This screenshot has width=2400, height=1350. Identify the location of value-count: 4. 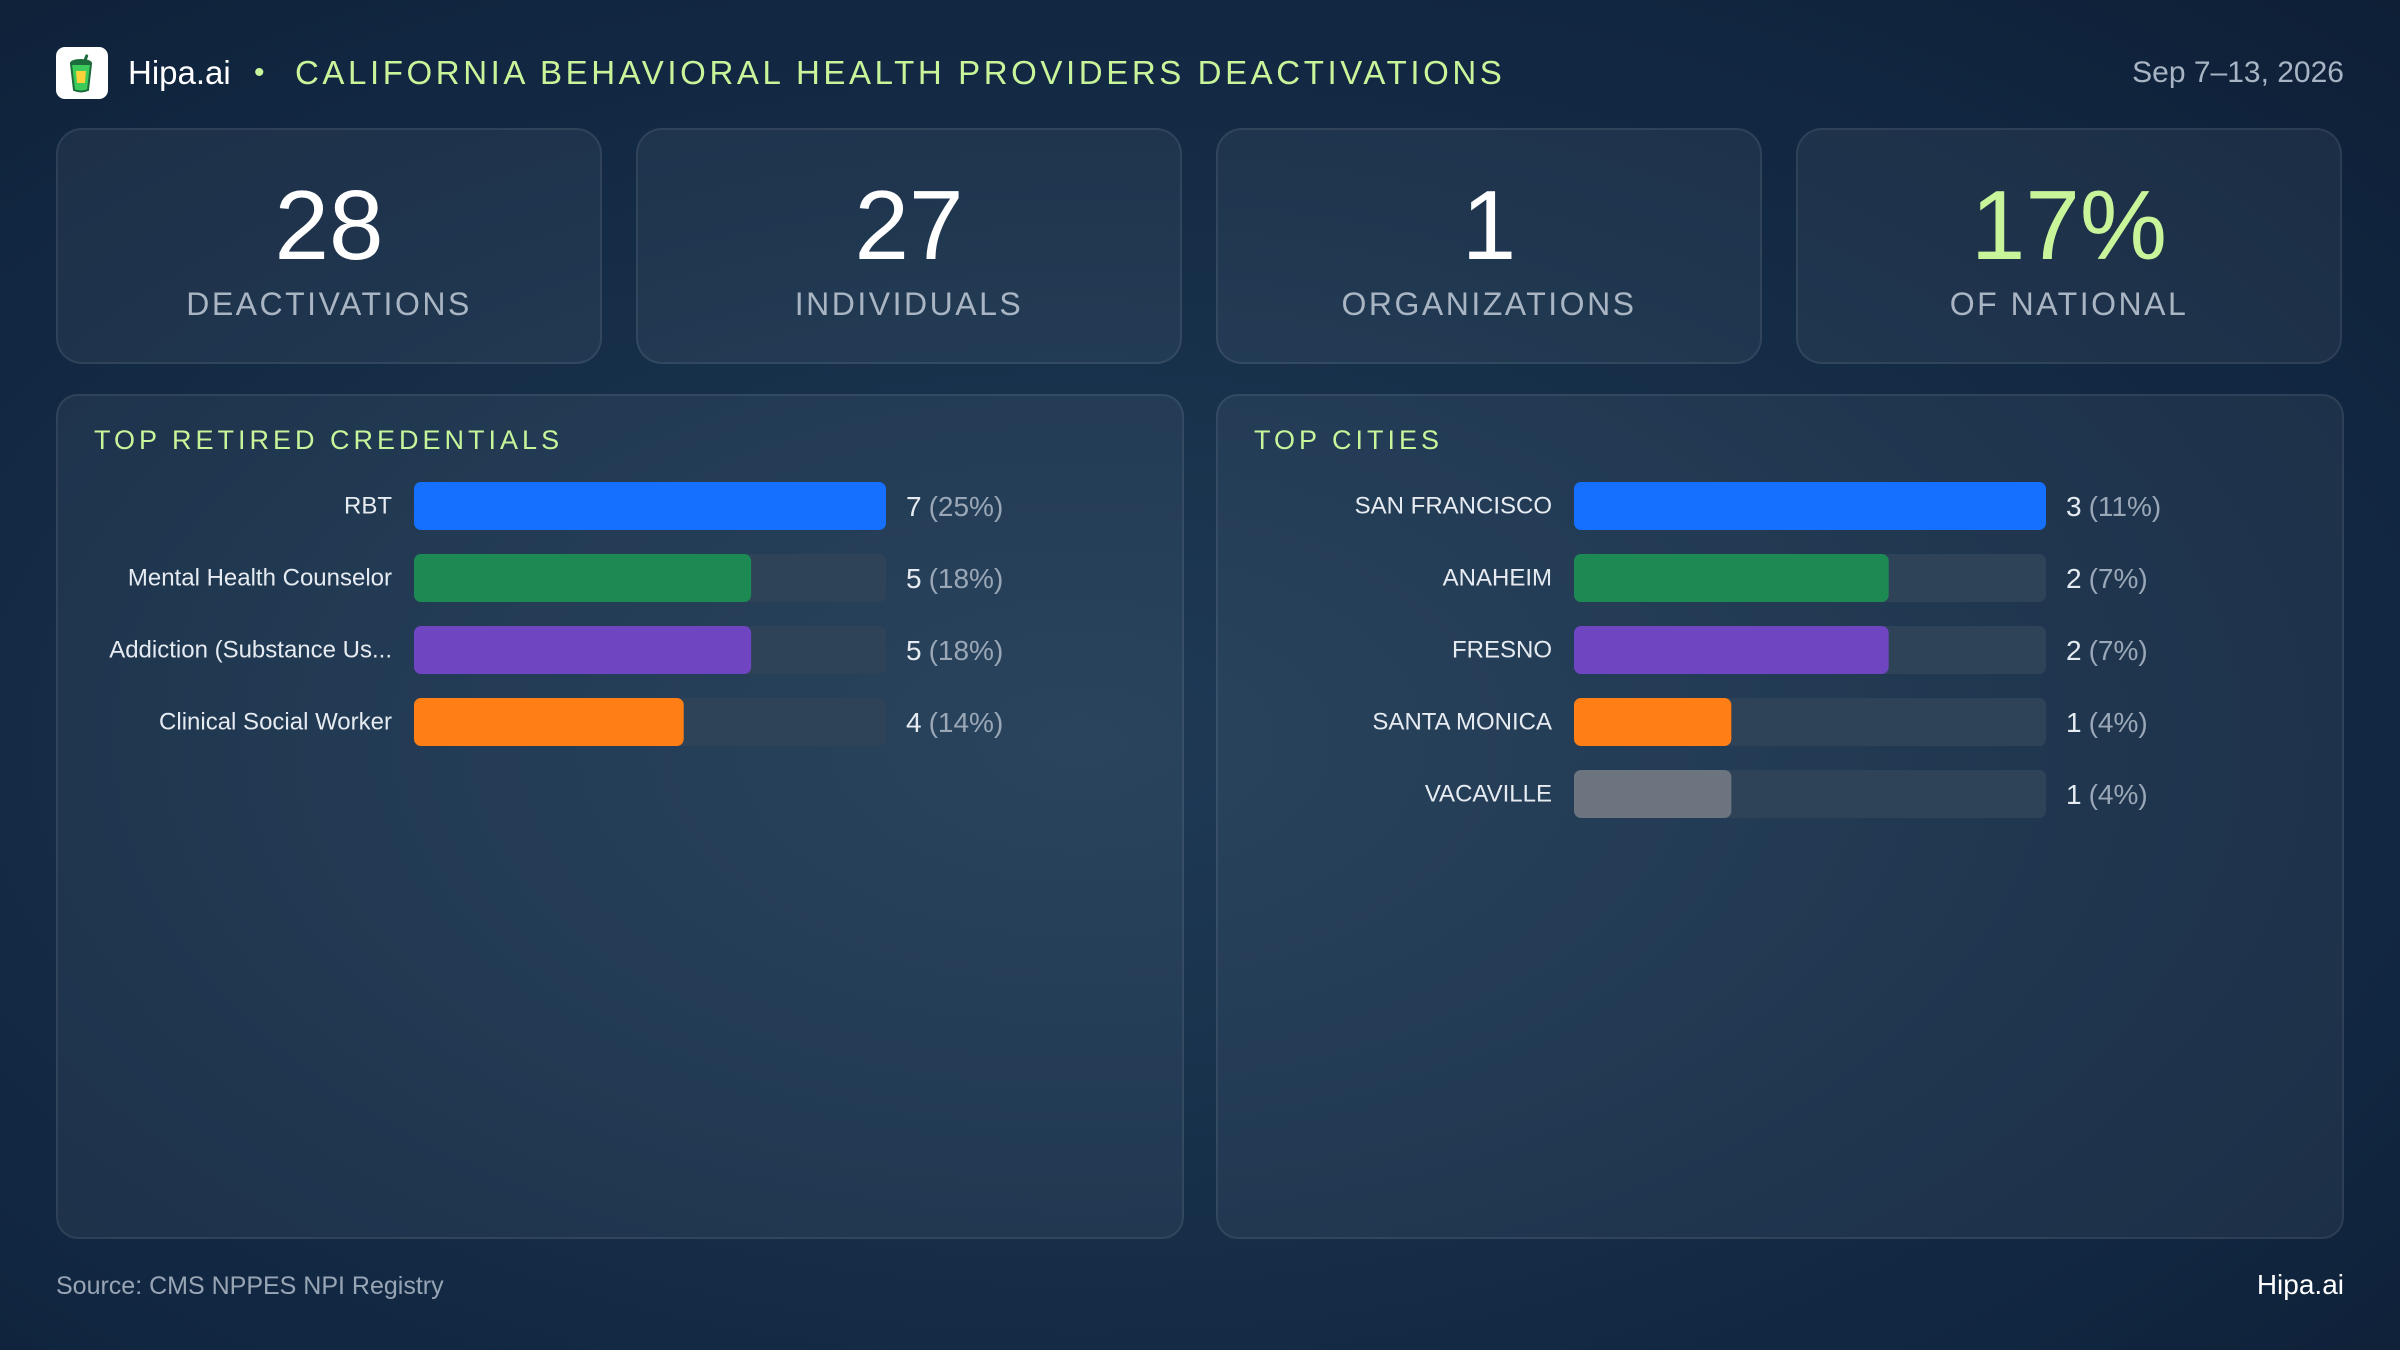
(914, 722).